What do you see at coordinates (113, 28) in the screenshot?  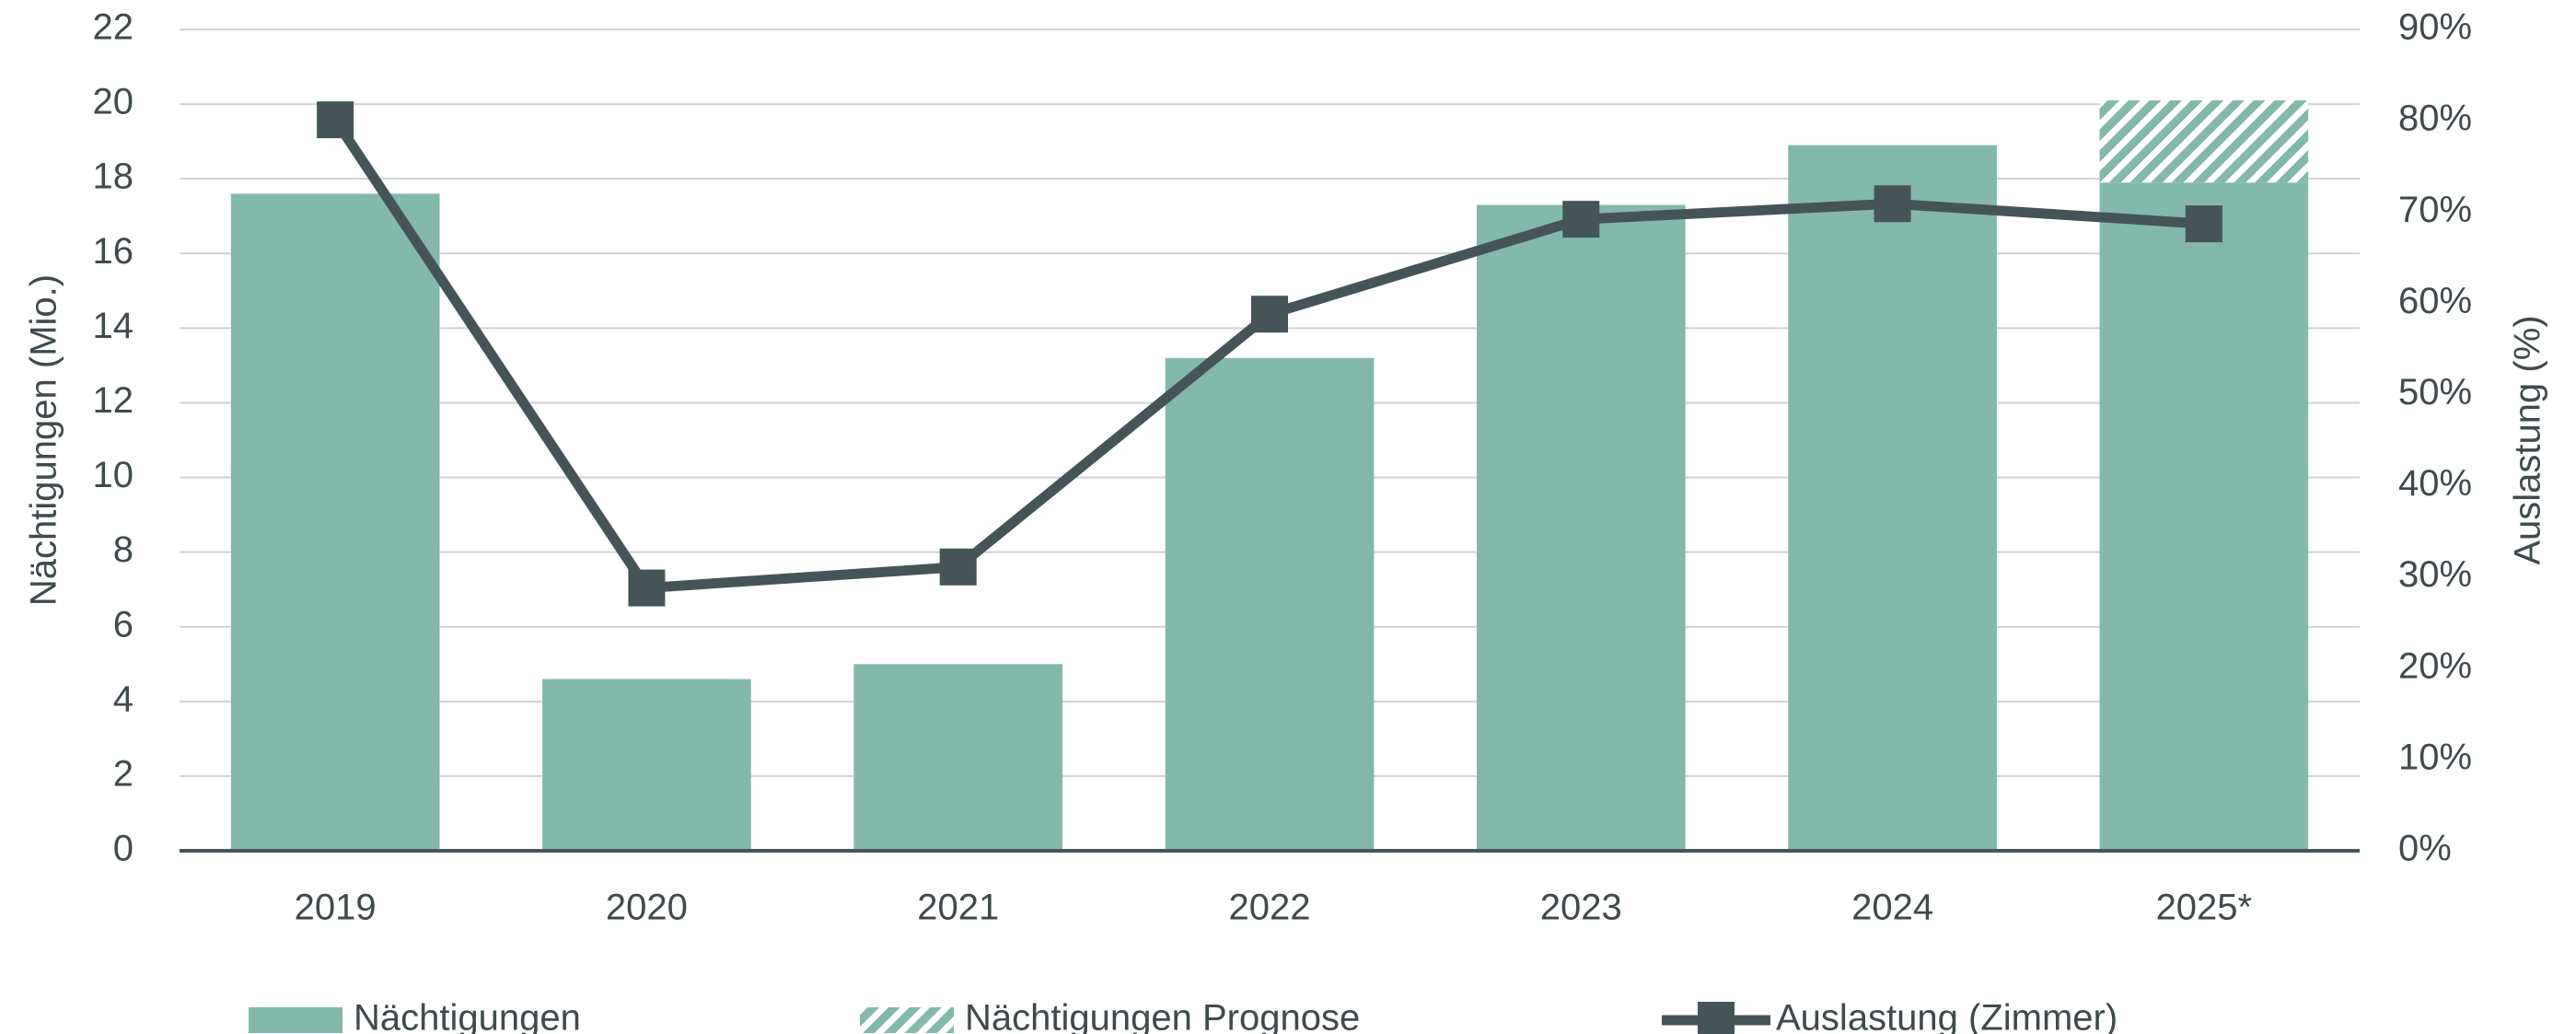 I see `y-tick-label: 22` at bounding box center [113, 28].